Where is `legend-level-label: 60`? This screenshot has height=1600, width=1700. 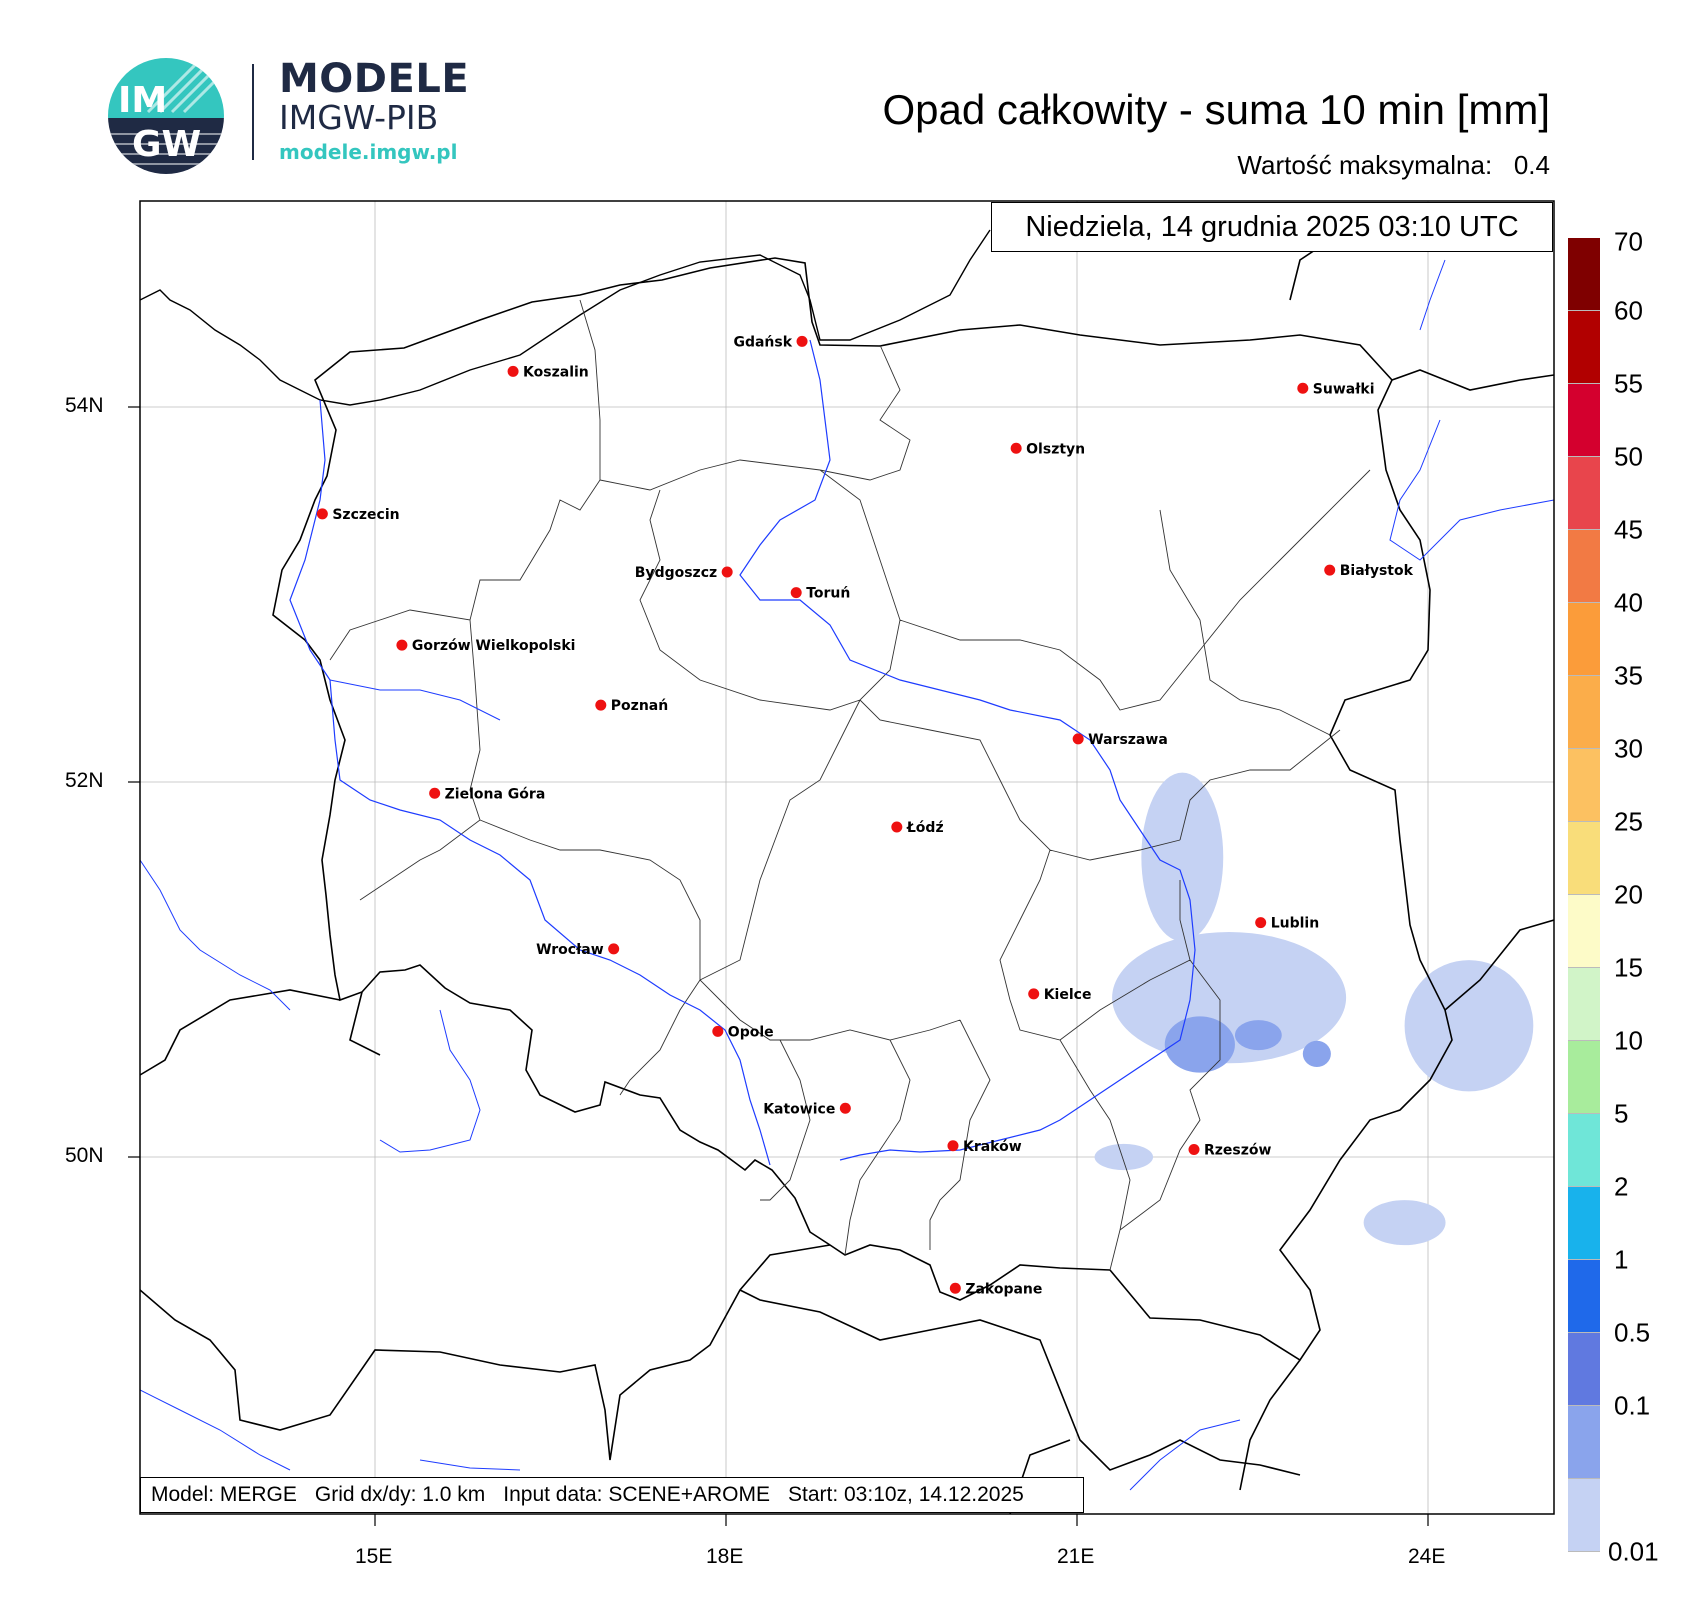
legend-level-label: 60 is located at coordinates (1628, 310).